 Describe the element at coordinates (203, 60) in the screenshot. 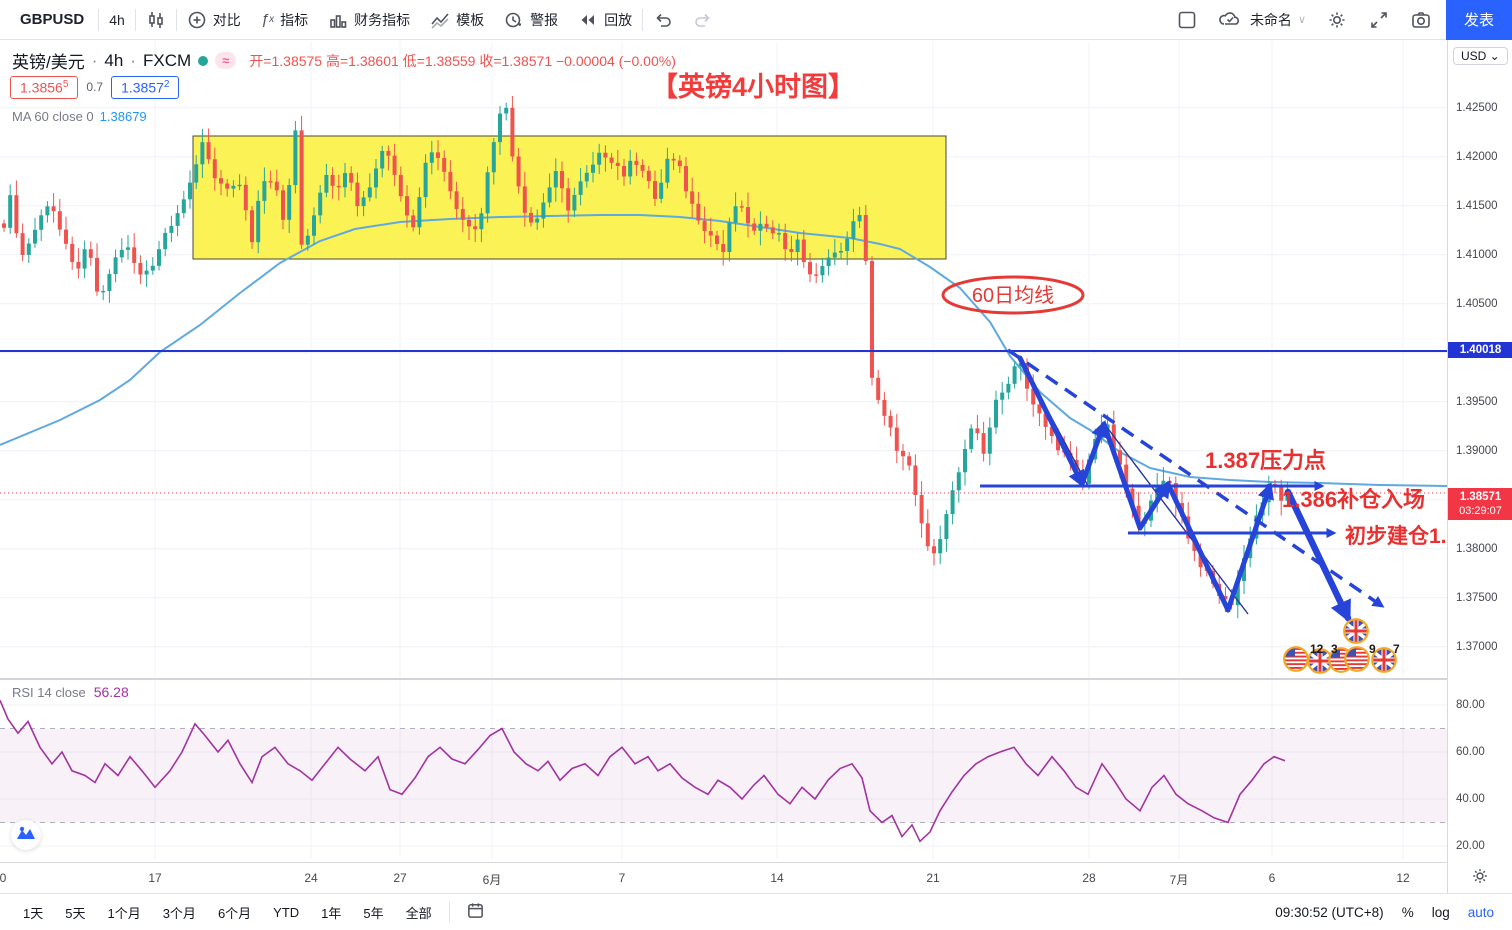

I see `market-status-dot` at that location.